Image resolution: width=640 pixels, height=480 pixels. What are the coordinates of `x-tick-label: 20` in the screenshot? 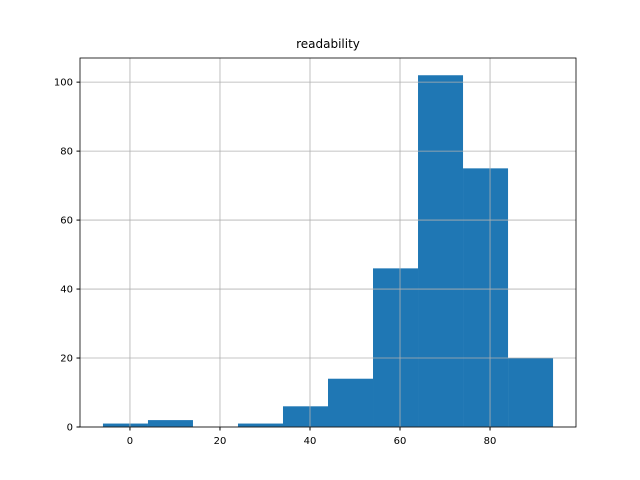 It's located at (220, 441).